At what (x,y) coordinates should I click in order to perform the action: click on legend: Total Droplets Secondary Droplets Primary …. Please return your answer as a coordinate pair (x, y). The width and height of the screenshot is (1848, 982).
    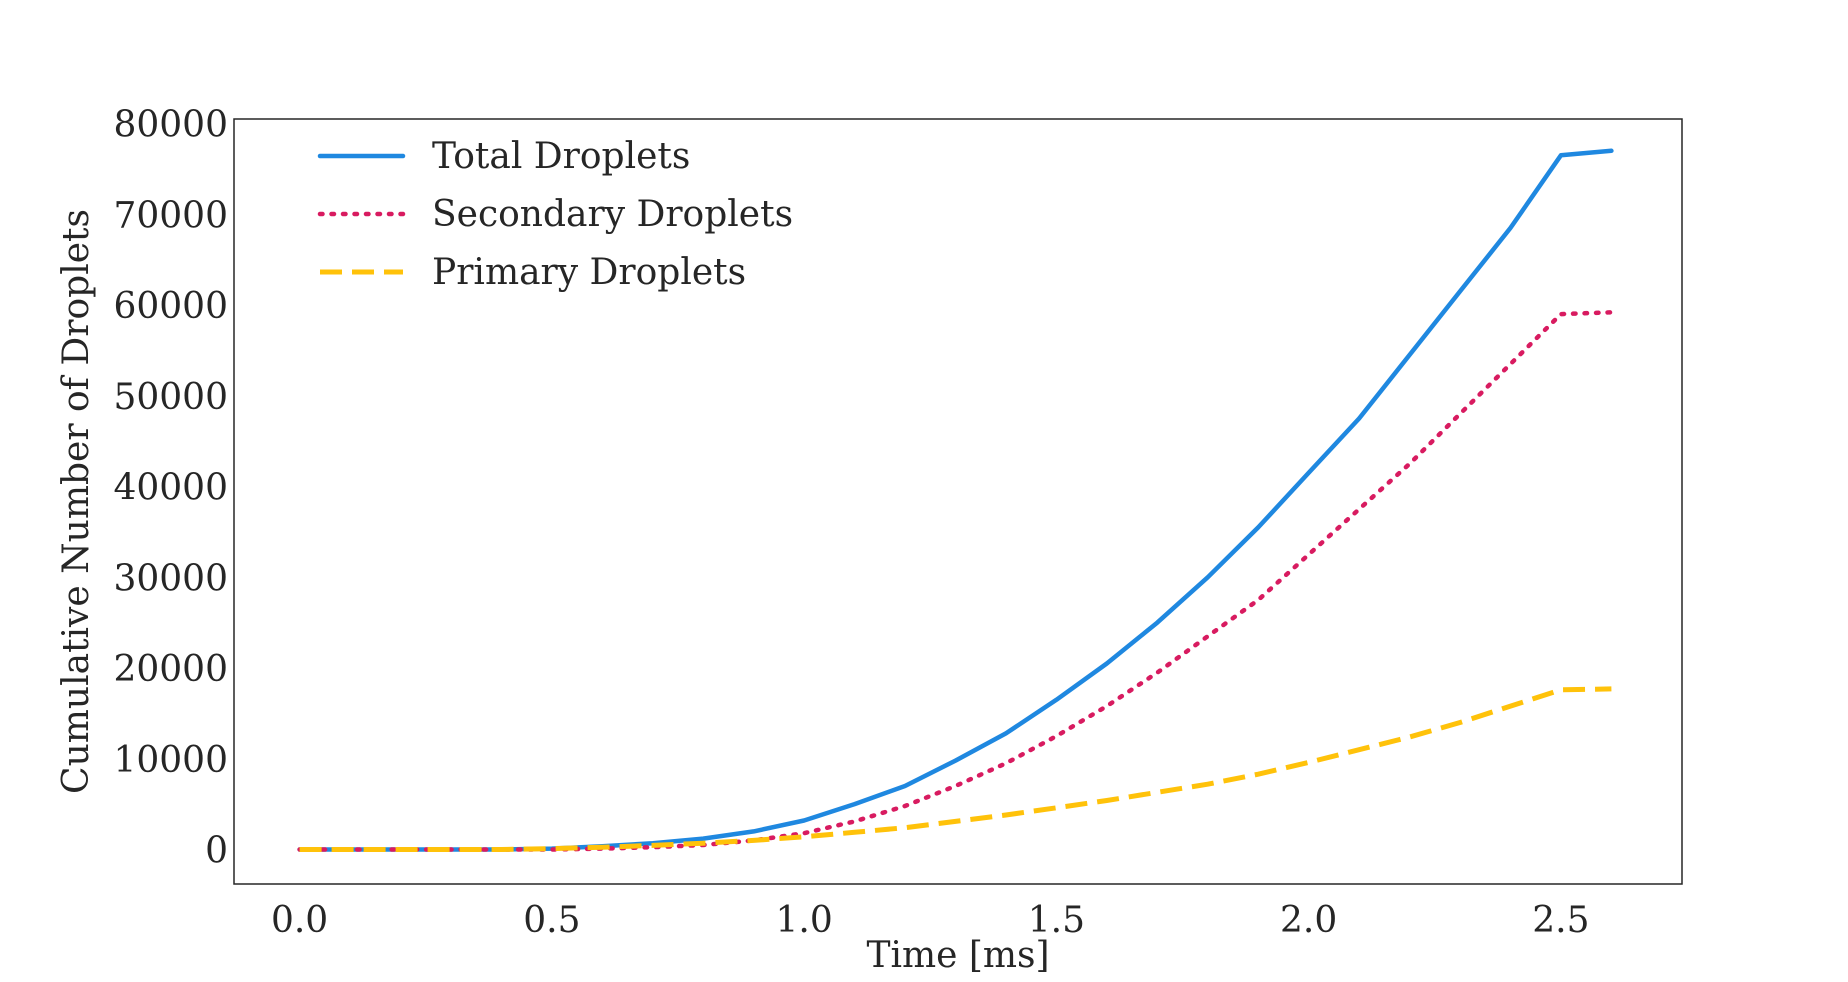
    Looking at the image, I should click on (555, 214).